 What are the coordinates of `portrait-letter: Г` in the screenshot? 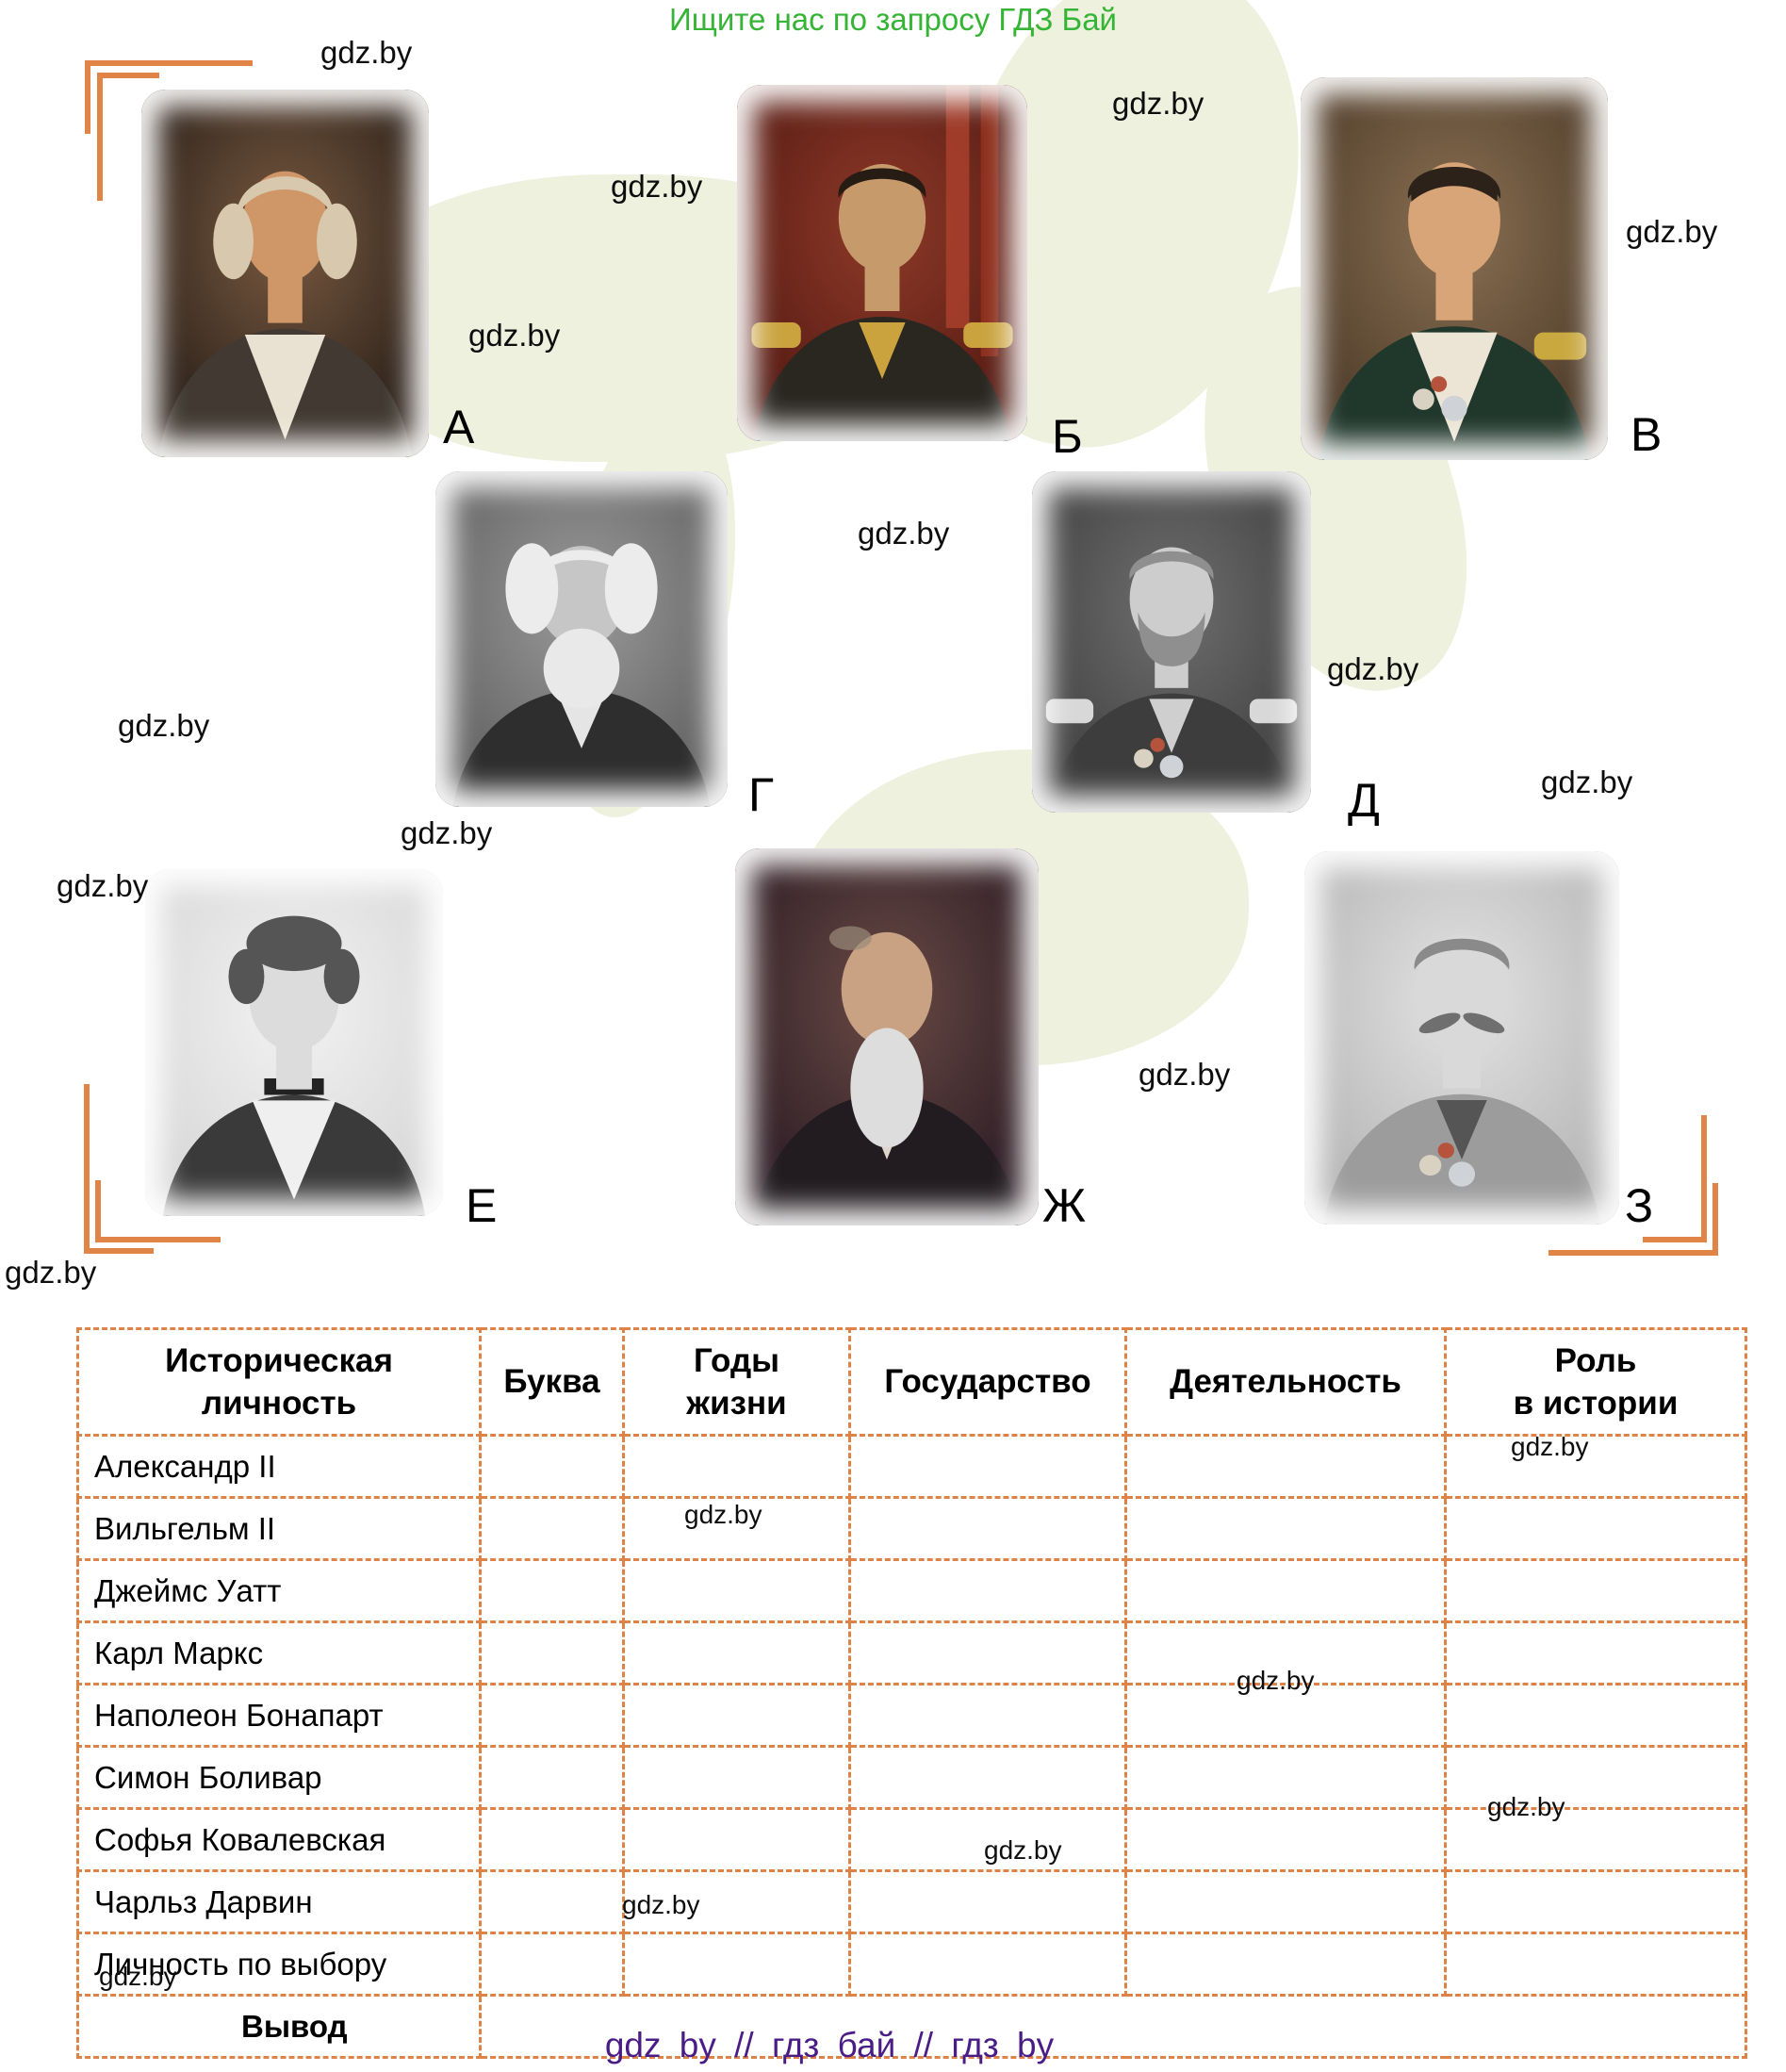 It's located at (761, 794).